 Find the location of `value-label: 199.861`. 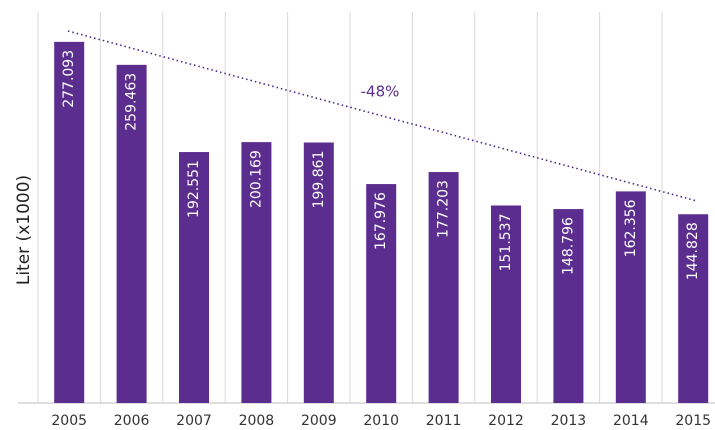

value-label: 199.861 is located at coordinates (319, 180).